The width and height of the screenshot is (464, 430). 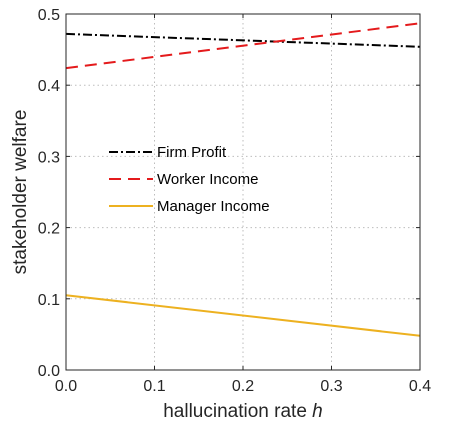 I want to click on series-line-manager-income, so click(x=243, y=315).